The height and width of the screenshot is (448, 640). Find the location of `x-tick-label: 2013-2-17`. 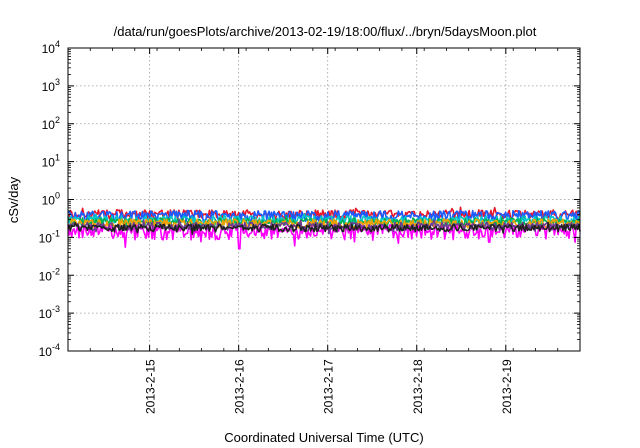

x-tick-label: 2013-2-17 is located at coordinates (329, 386).